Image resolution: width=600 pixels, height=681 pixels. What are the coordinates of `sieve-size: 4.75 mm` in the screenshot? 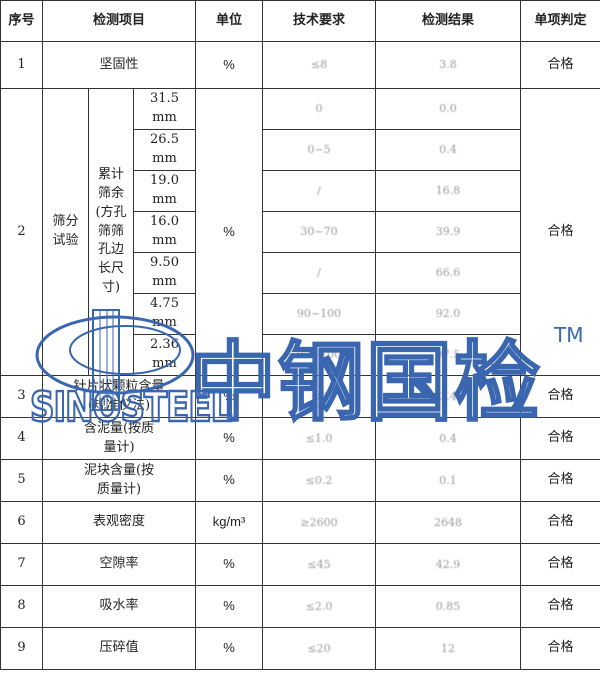 It's located at (164, 314).